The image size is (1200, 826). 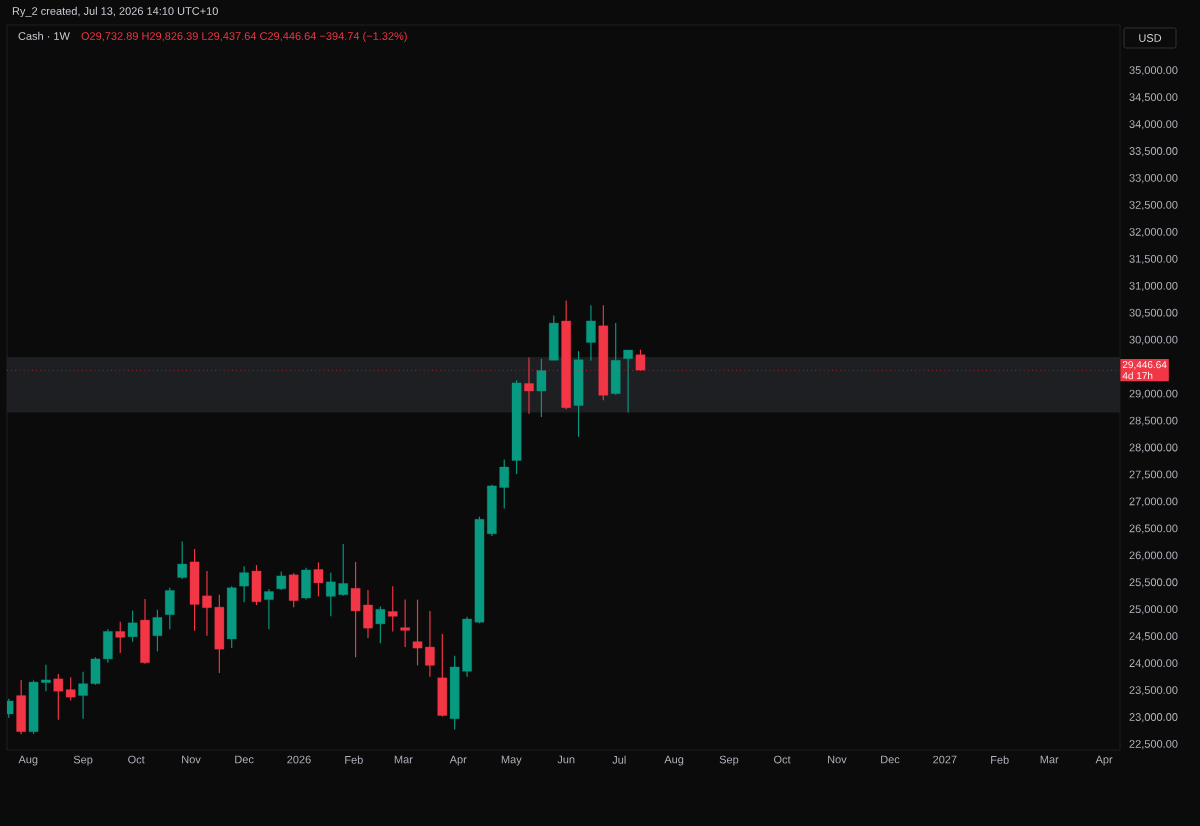 I want to click on text: USD, so click(x=1150, y=38).